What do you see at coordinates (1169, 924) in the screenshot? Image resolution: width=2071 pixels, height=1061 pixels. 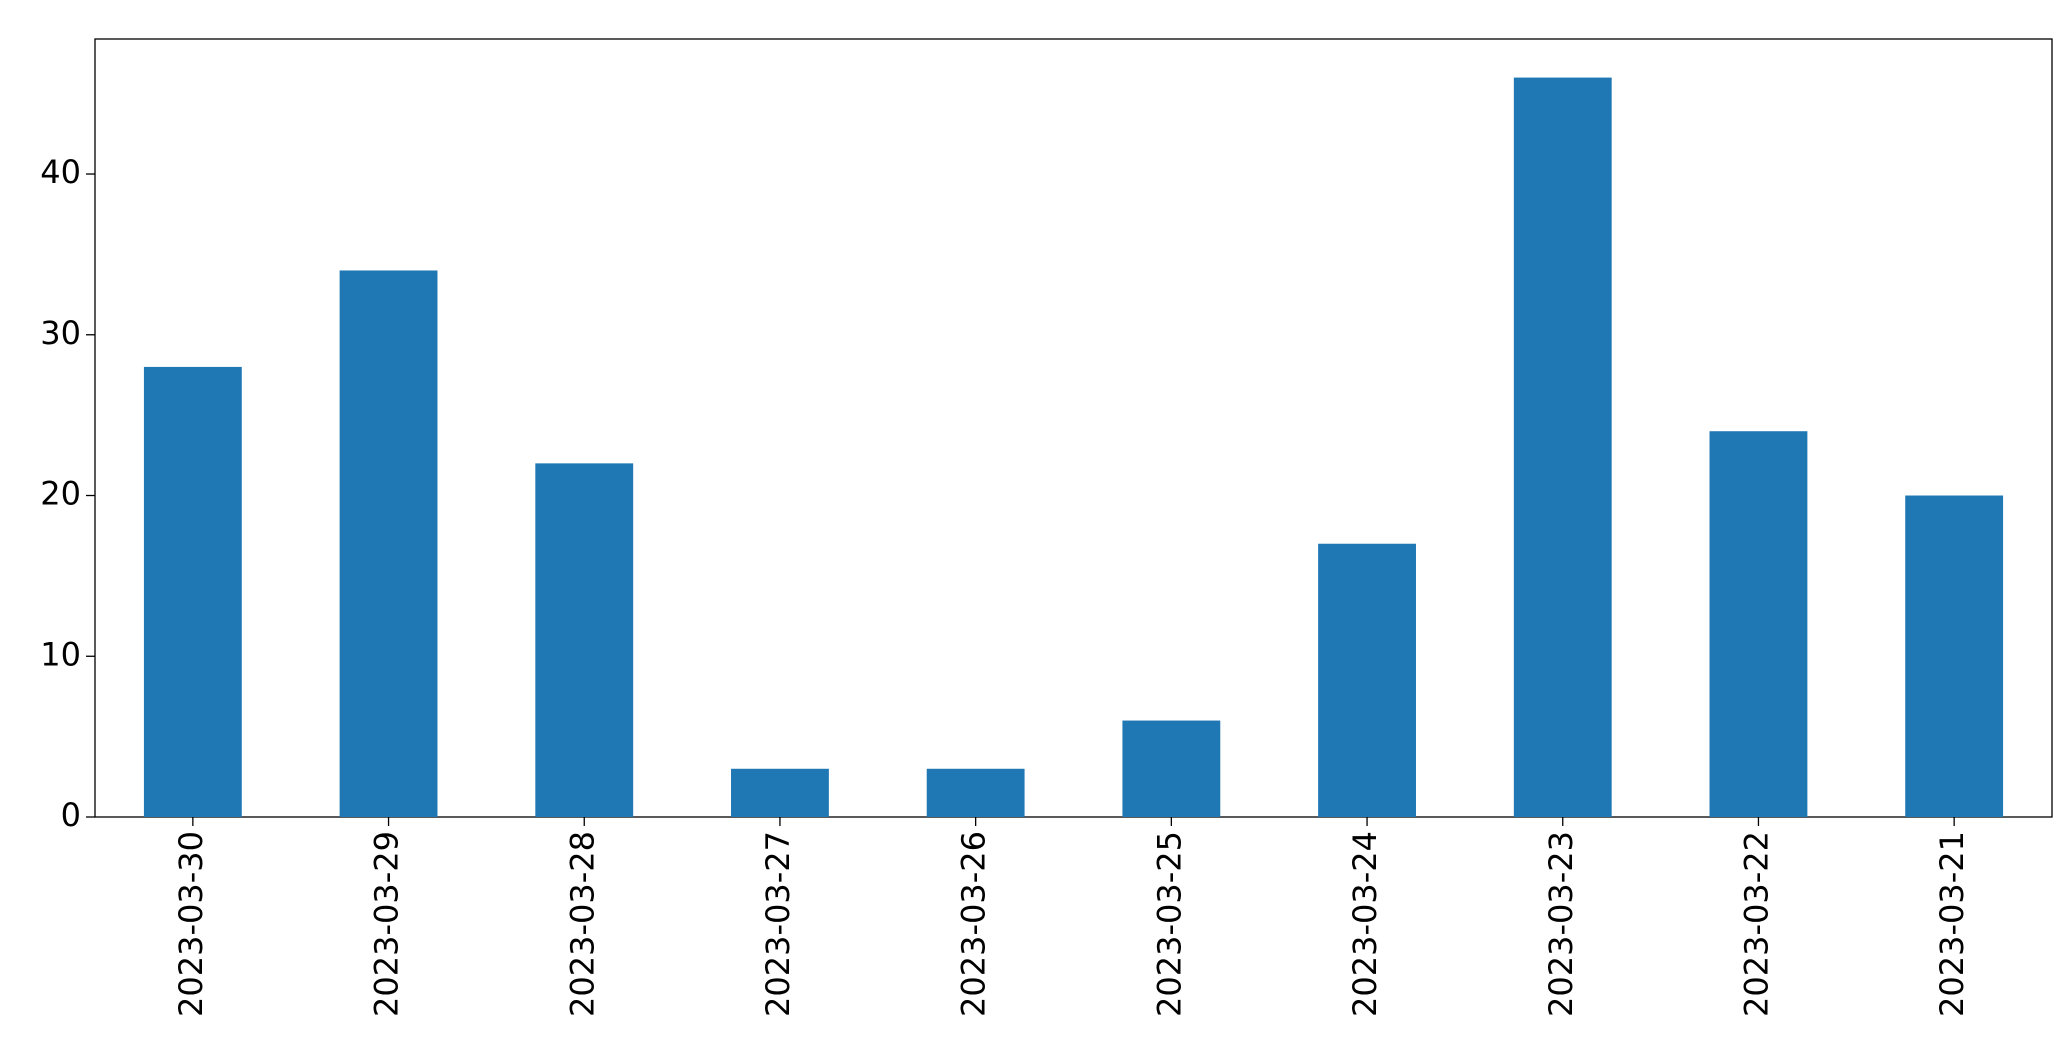 I see `x-tick-label: 2023-03-25` at bounding box center [1169, 924].